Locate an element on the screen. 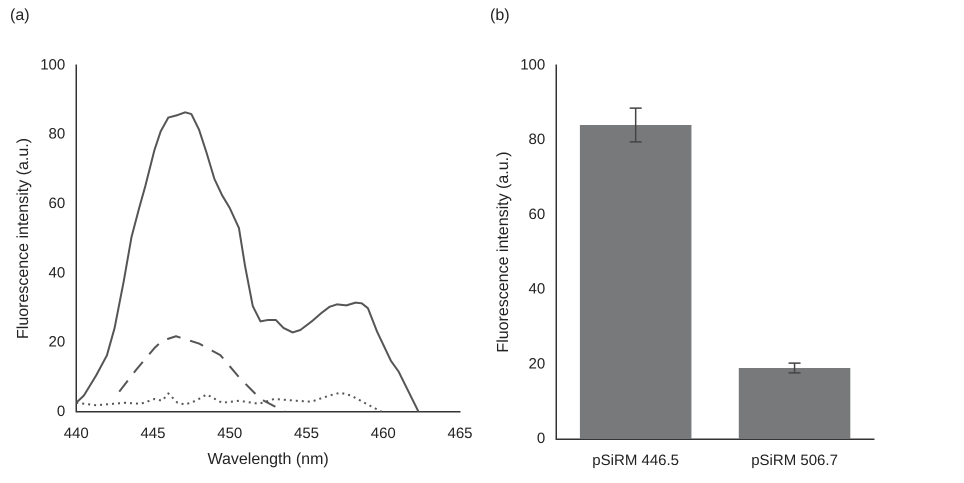  x-tick-label: 445 is located at coordinates (153, 433).